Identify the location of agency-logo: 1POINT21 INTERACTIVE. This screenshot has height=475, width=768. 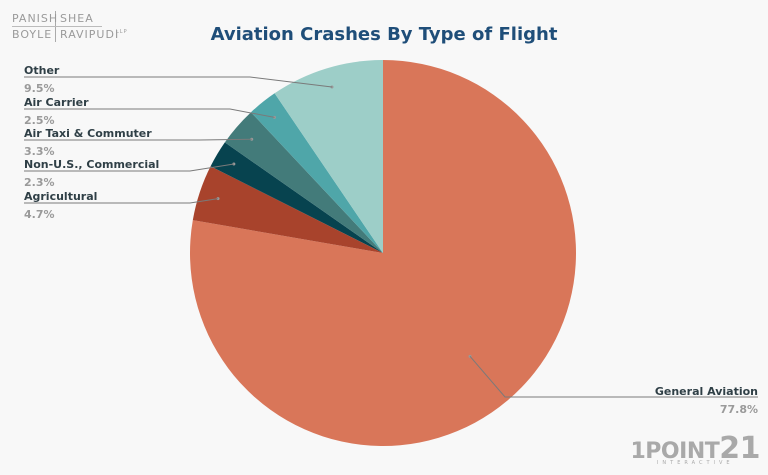
(696, 448).